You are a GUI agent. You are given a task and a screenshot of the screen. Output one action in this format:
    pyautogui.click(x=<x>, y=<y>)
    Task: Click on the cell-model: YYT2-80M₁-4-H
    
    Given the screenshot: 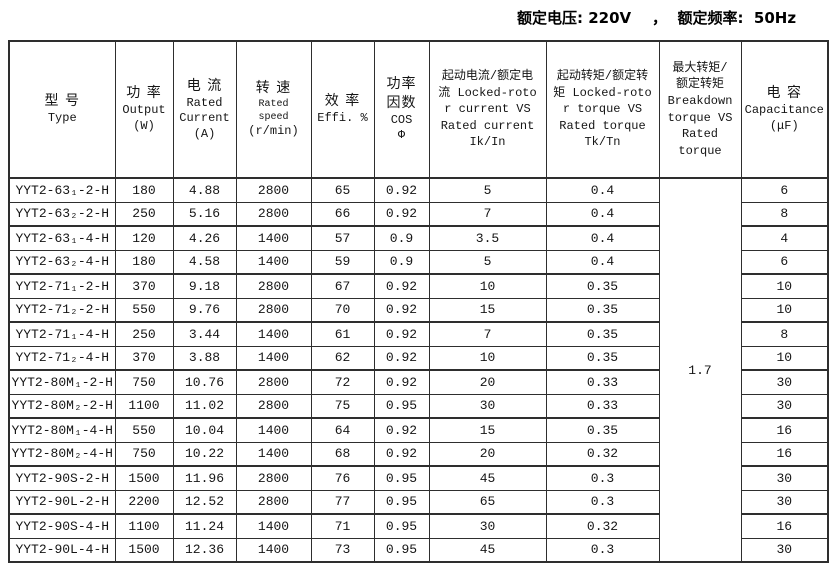 What is the action you would take?
    pyautogui.click(x=62, y=430)
    